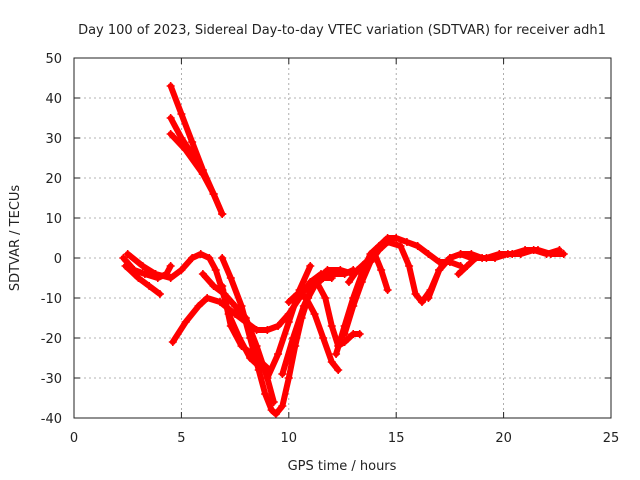 Image resolution: width=640 pixels, height=480 pixels. What do you see at coordinates (289, 438) in the screenshot?
I see `x-tick-label: 10` at bounding box center [289, 438].